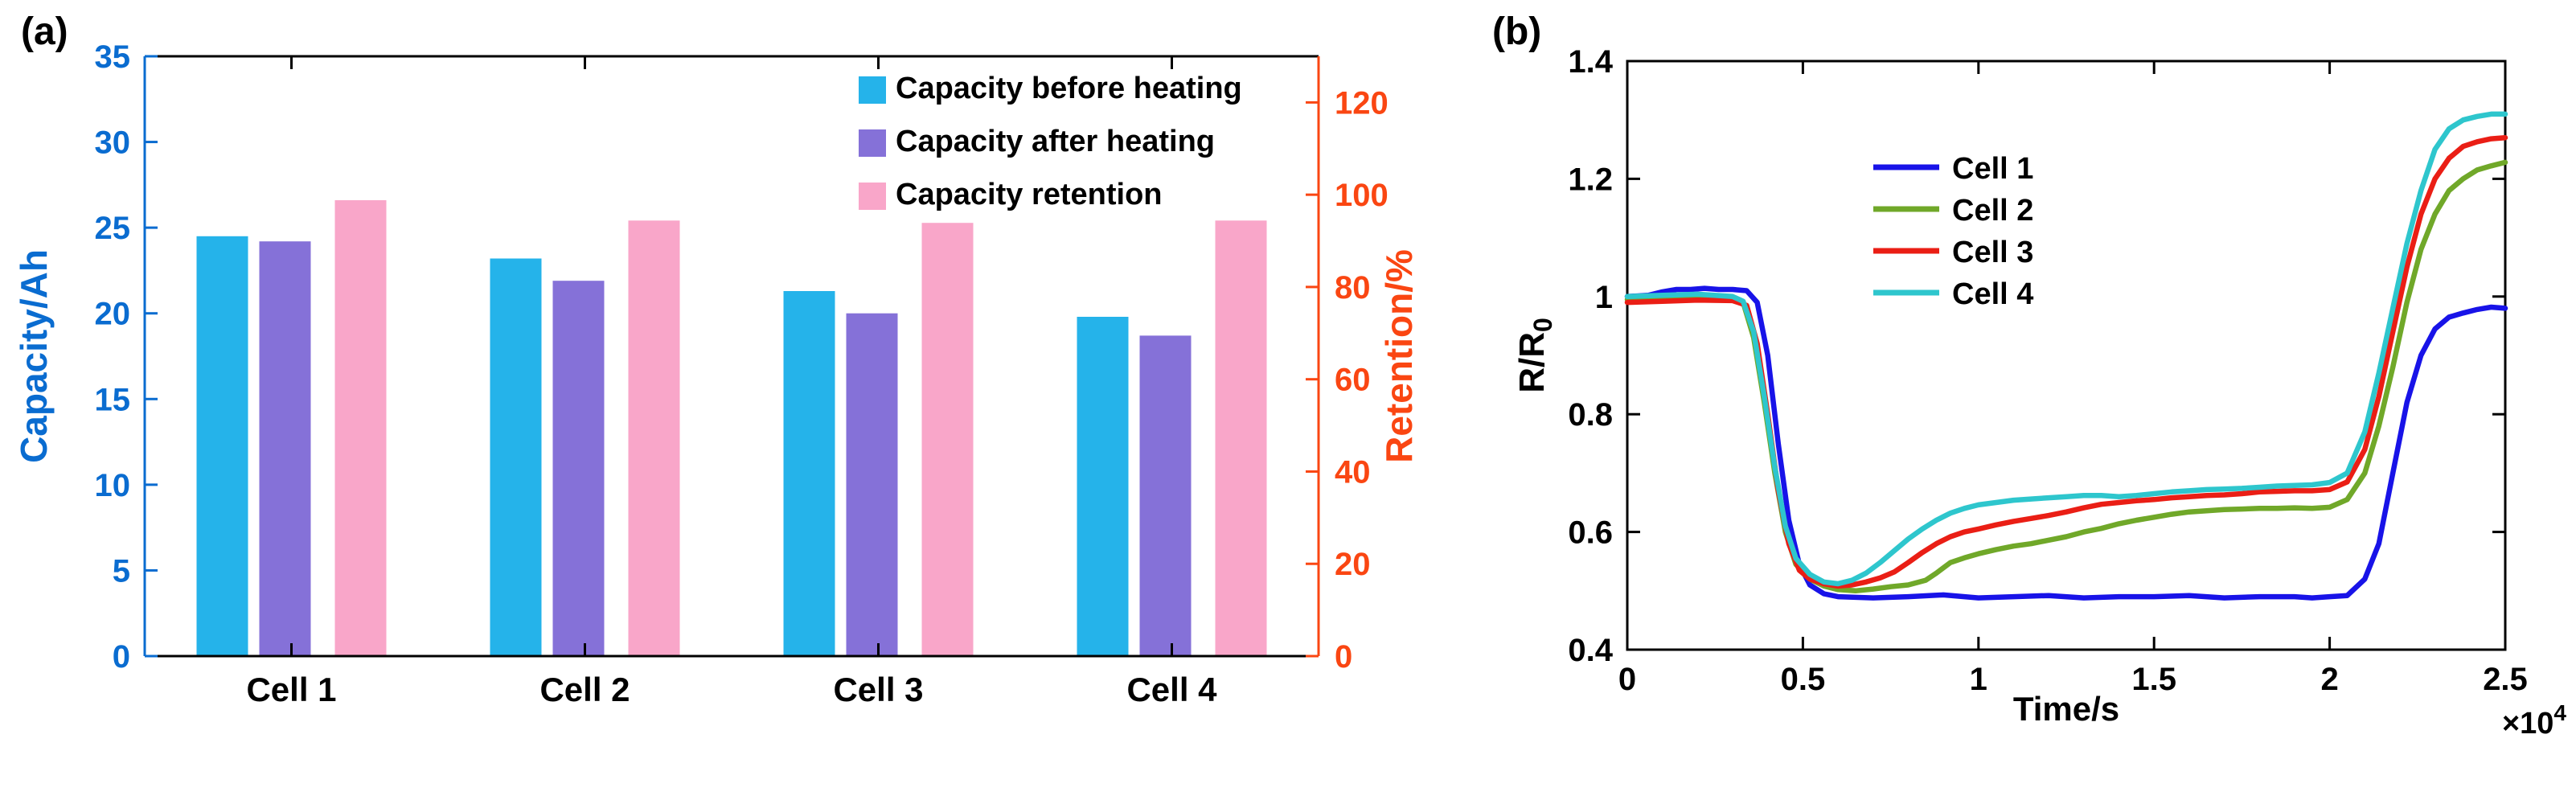  What do you see at coordinates (121, 571) in the screenshot?
I see `svg-text: 5` at bounding box center [121, 571].